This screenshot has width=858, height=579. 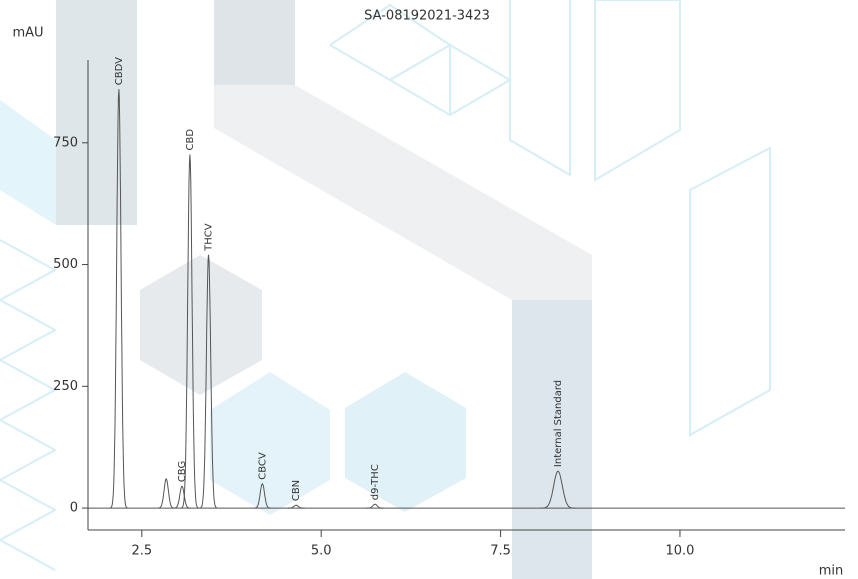 I want to click on x-tick-label: 10.0, so click(x=679, y=551).